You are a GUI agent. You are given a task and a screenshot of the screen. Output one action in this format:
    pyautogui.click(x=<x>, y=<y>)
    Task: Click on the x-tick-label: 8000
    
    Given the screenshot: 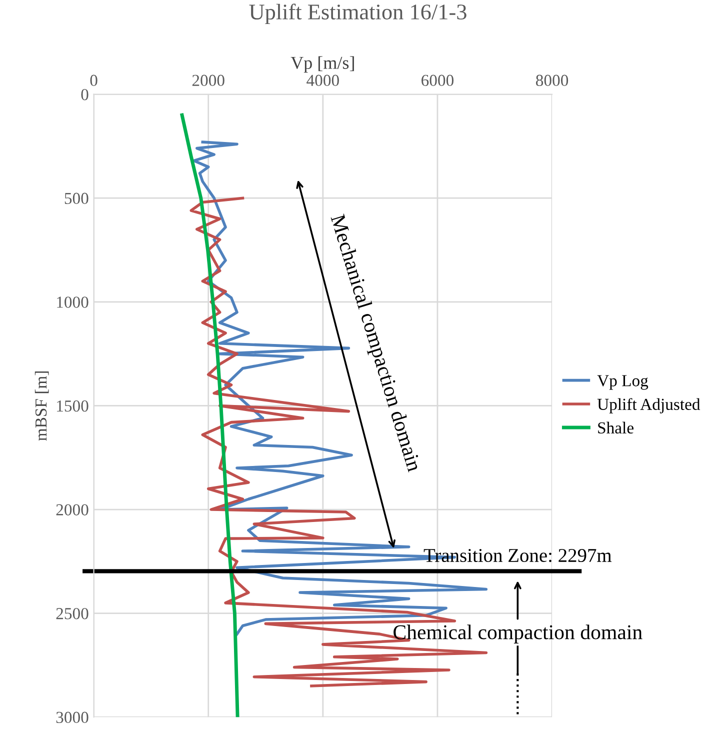 What is the action you would take?
    pyautogui.click(x=552, y=80)
    